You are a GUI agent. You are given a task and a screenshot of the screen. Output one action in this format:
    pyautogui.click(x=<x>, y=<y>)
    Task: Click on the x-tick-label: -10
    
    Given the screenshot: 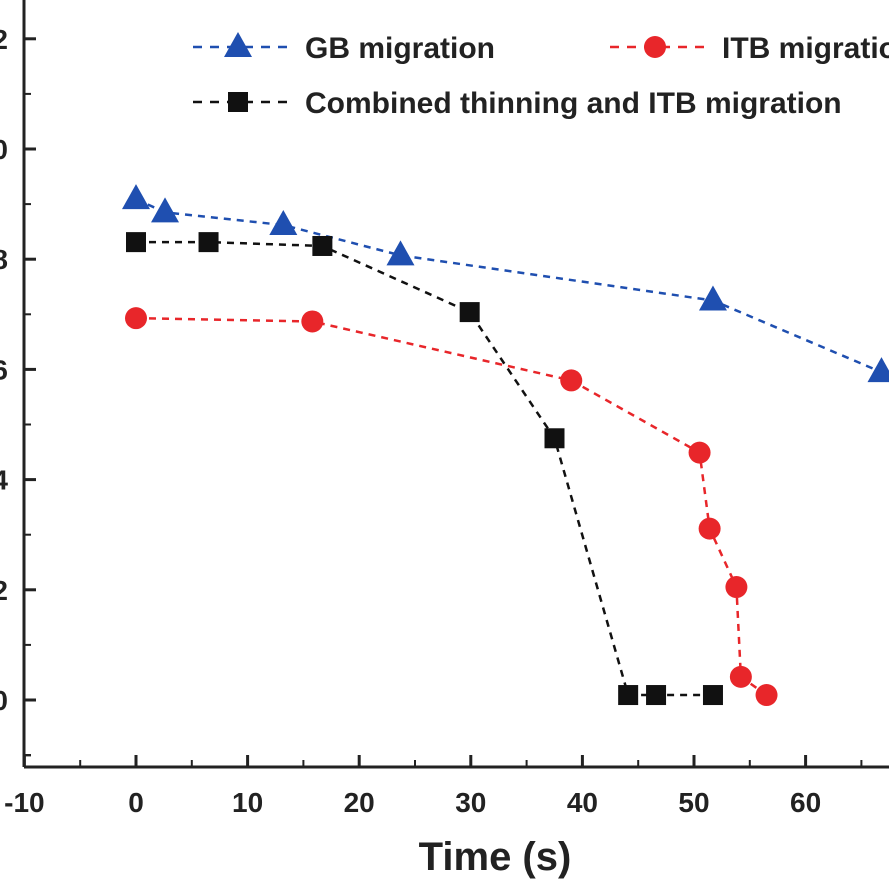 What is the action you would take?
    pyautogui.click(x=24, y=802)
    